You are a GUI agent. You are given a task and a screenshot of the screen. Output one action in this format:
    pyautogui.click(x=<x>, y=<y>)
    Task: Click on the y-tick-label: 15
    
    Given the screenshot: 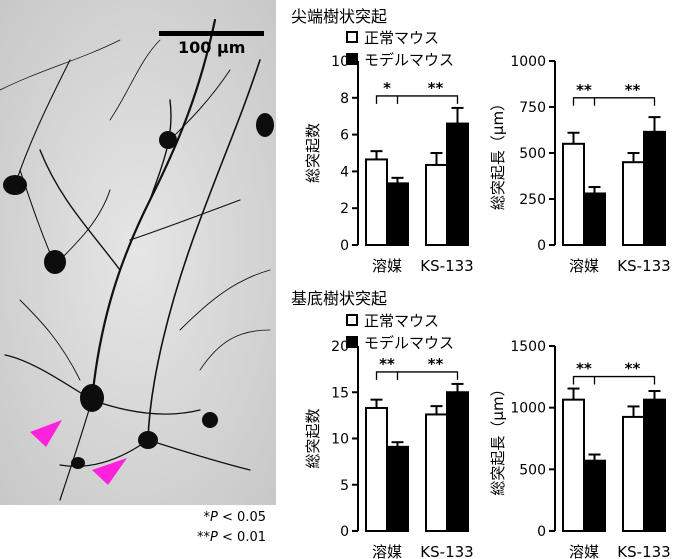 What is the action you would take?
    pyautogui.click(x=340, y=393)
    